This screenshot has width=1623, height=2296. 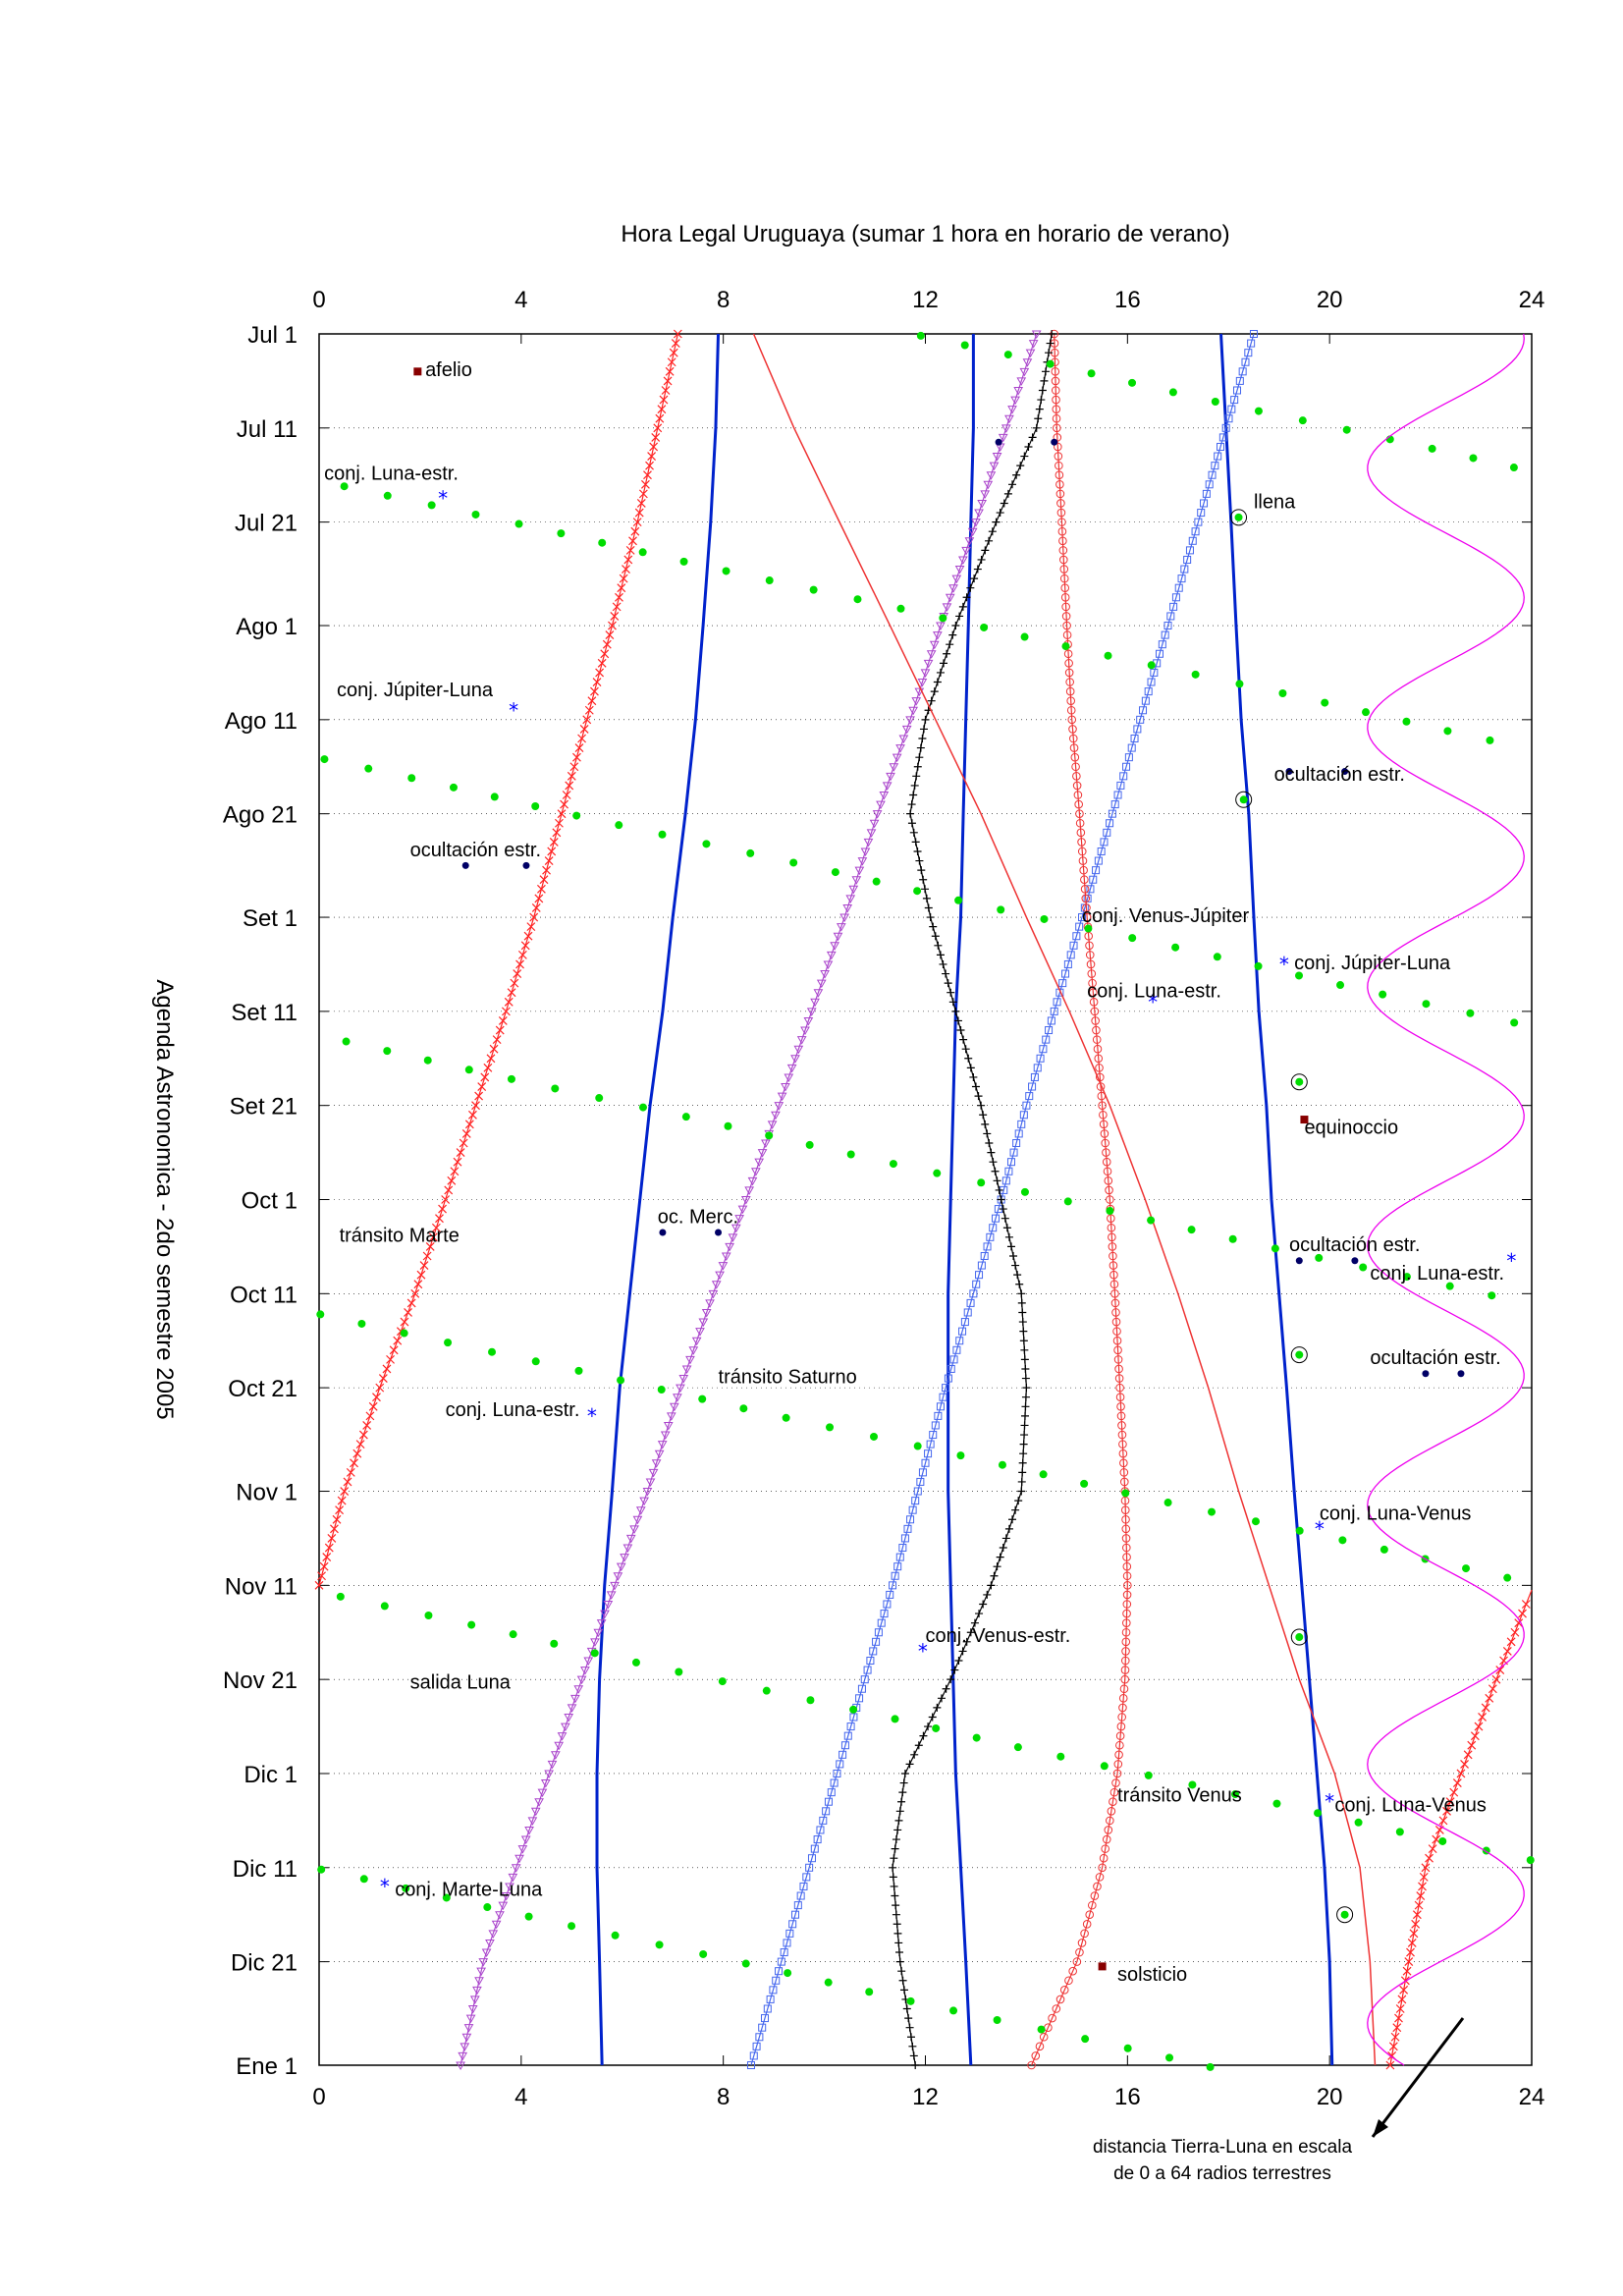 I want to click on annotation-label: llena, so click(x=1275, y=502).